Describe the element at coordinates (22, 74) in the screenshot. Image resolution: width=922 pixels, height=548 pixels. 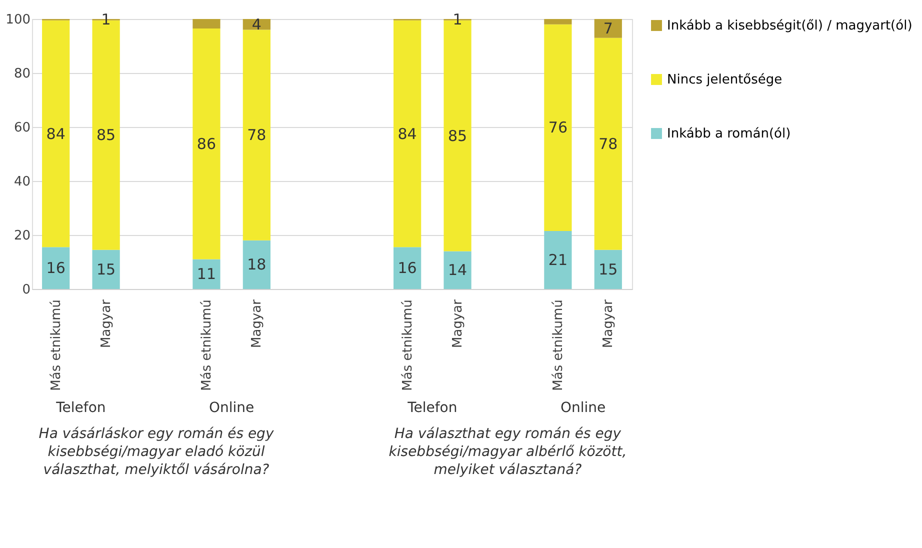
I see `y-tick-label: 80` at that location.